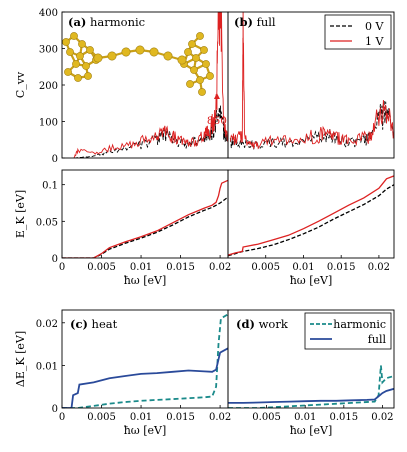 This screenshot has width=407, height=452. Describe the element at coordinates (262, 324) in the screenshot. I see `panel-label: (d) work` at that location.